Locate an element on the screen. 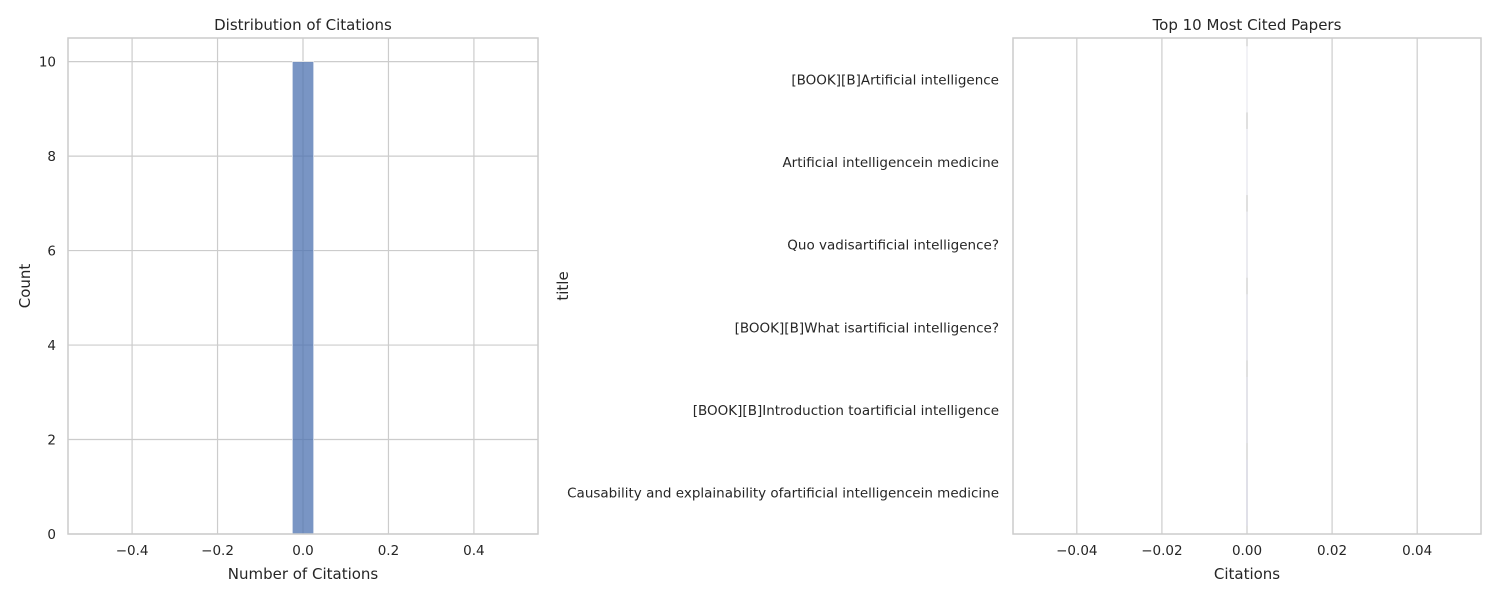  histogram-y-tick-label: 10 is located at coordinates (47, 63).